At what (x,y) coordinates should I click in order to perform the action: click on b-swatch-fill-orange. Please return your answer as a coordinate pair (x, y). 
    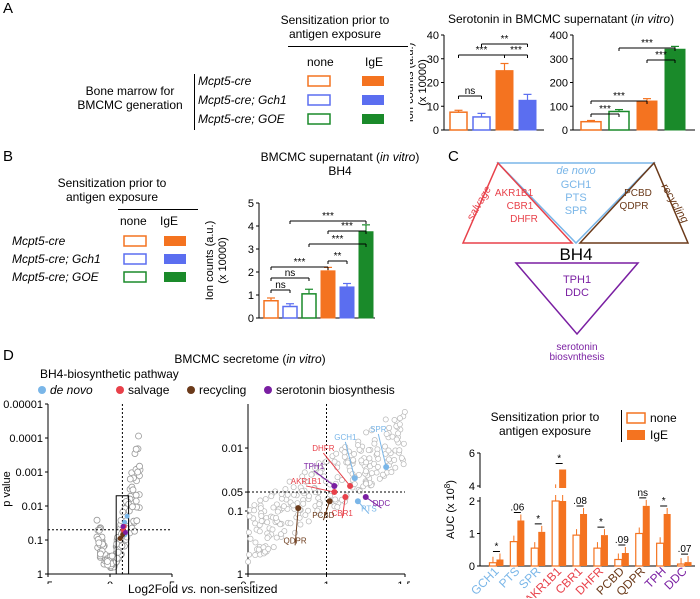
    Looking at the image, I should click on (175, 241).